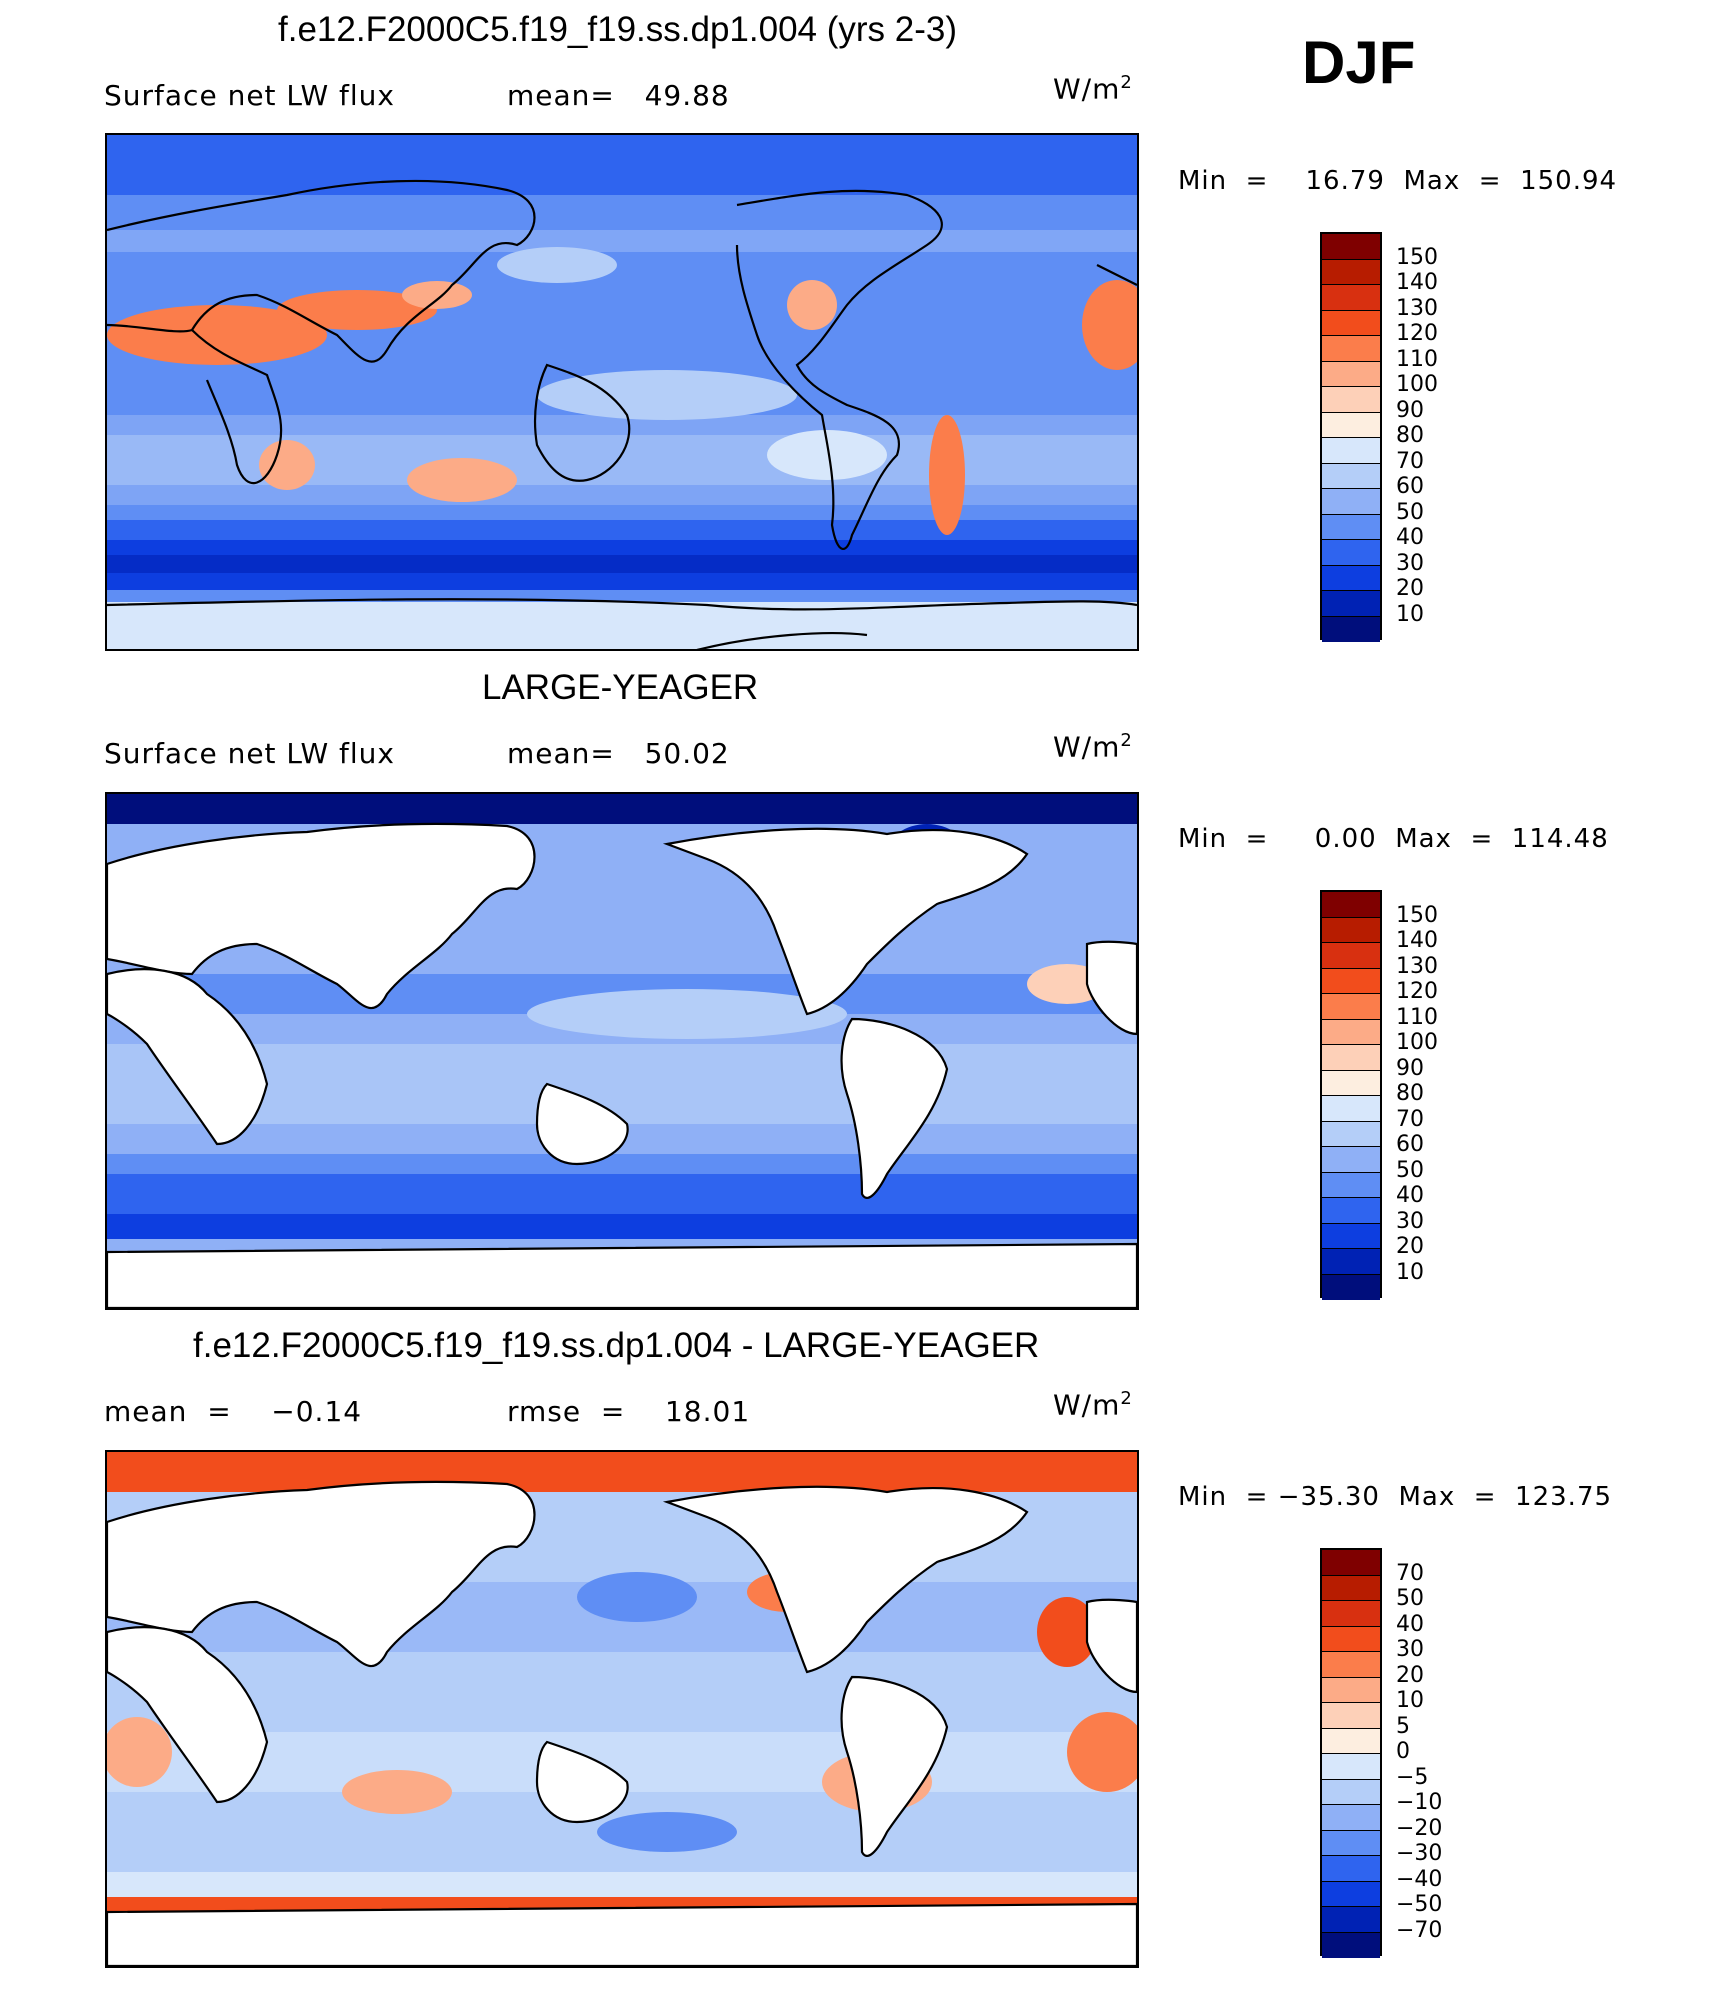 This screenshot has width=1710, height=1991. I want to click on panel-2-variable-label: Surface net LW flux, so click(249, 753).